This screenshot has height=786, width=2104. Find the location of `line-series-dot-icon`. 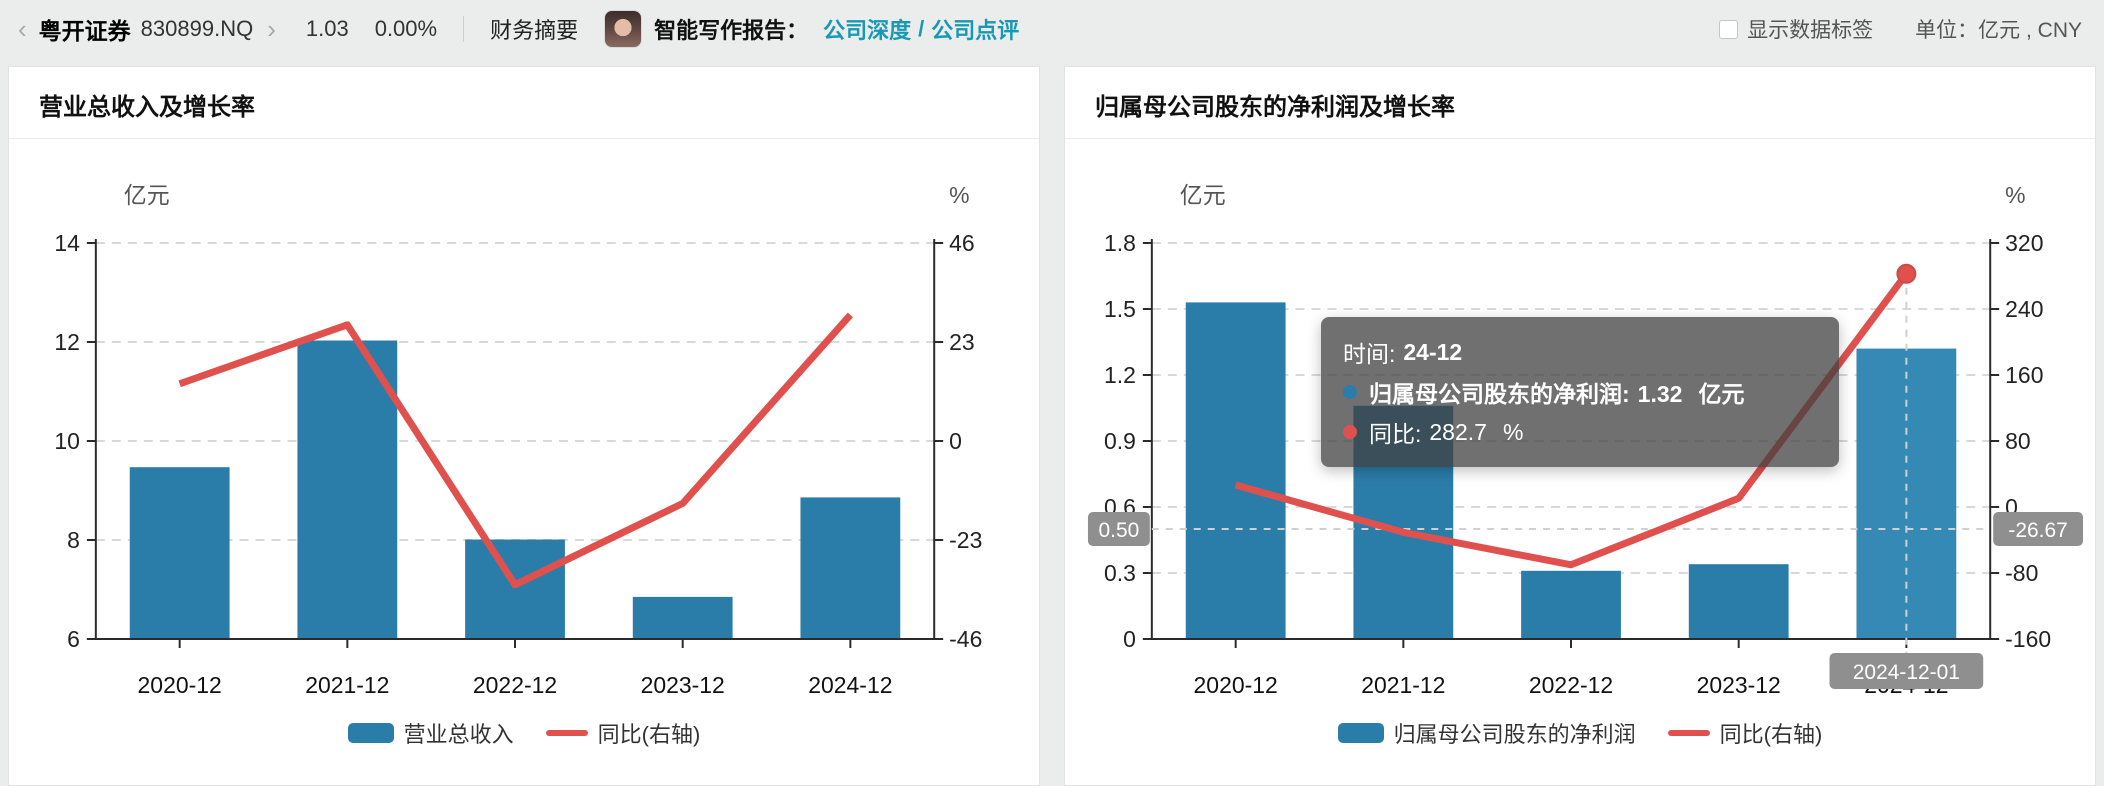

line-series-dot-icon is located at coordinates (1350, 432).